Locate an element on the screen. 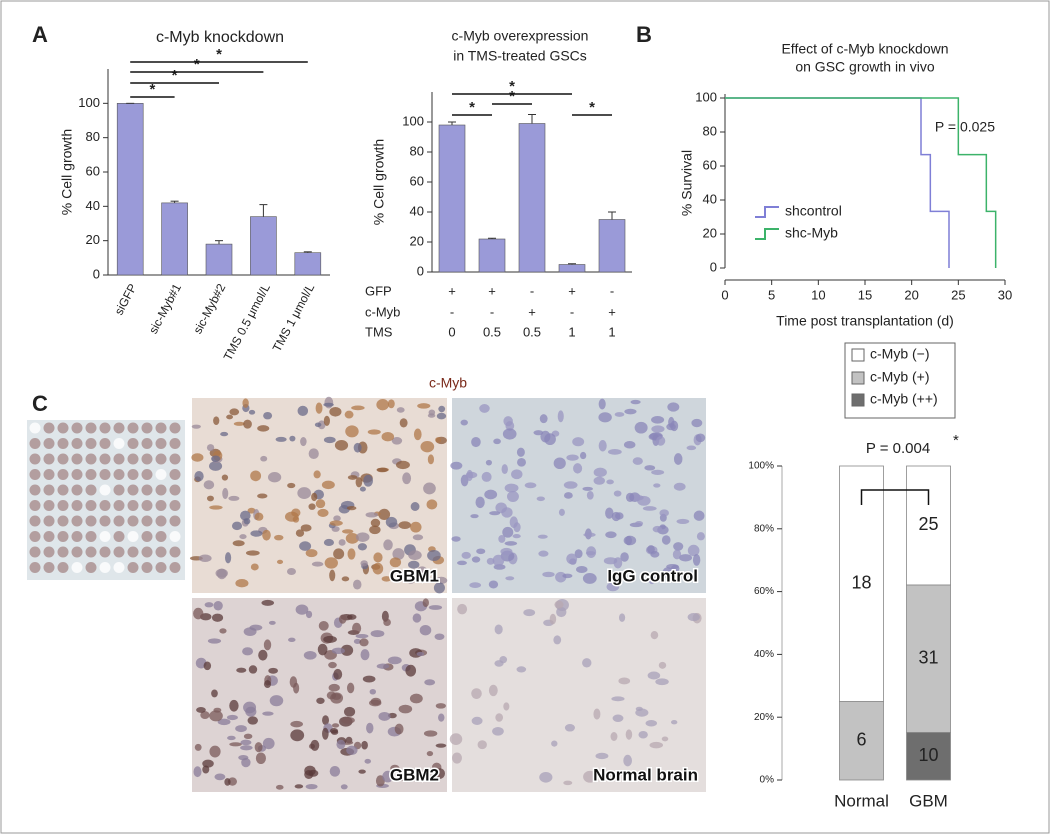  value-label: 18 is located at coordinates (861, 583).